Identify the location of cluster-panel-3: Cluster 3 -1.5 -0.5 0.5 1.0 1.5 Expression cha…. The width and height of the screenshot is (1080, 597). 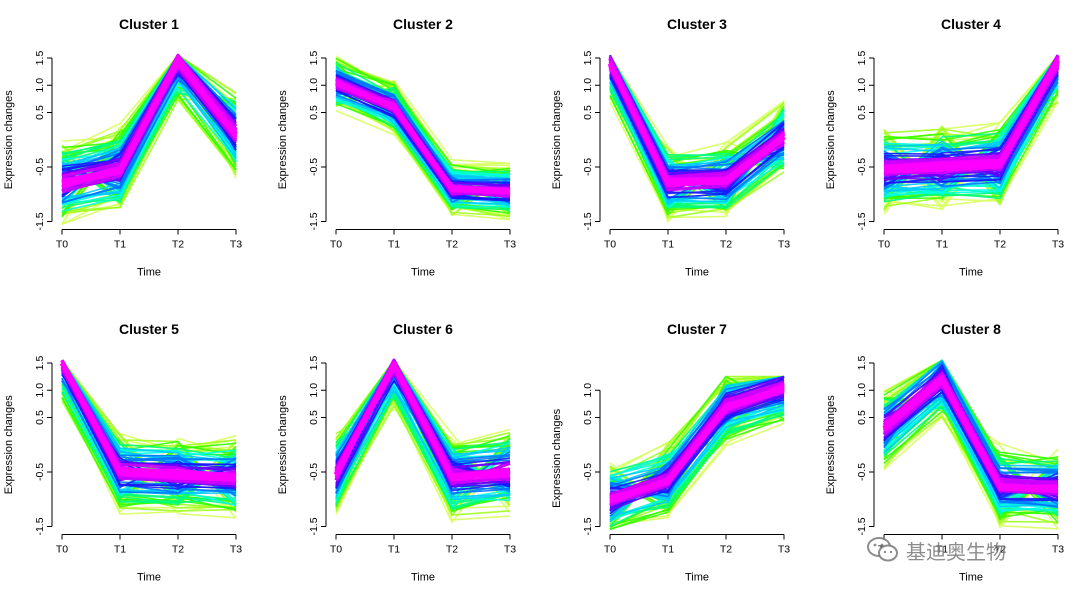
(670, 147).